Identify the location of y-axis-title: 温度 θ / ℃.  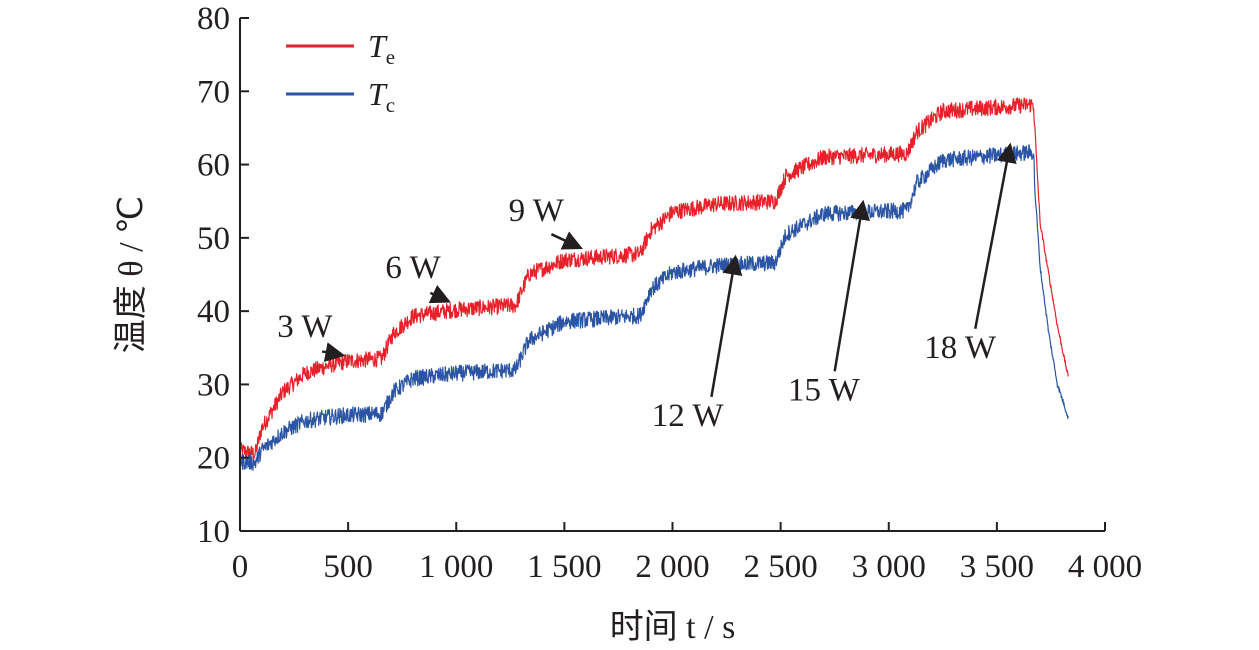
(131, 274).